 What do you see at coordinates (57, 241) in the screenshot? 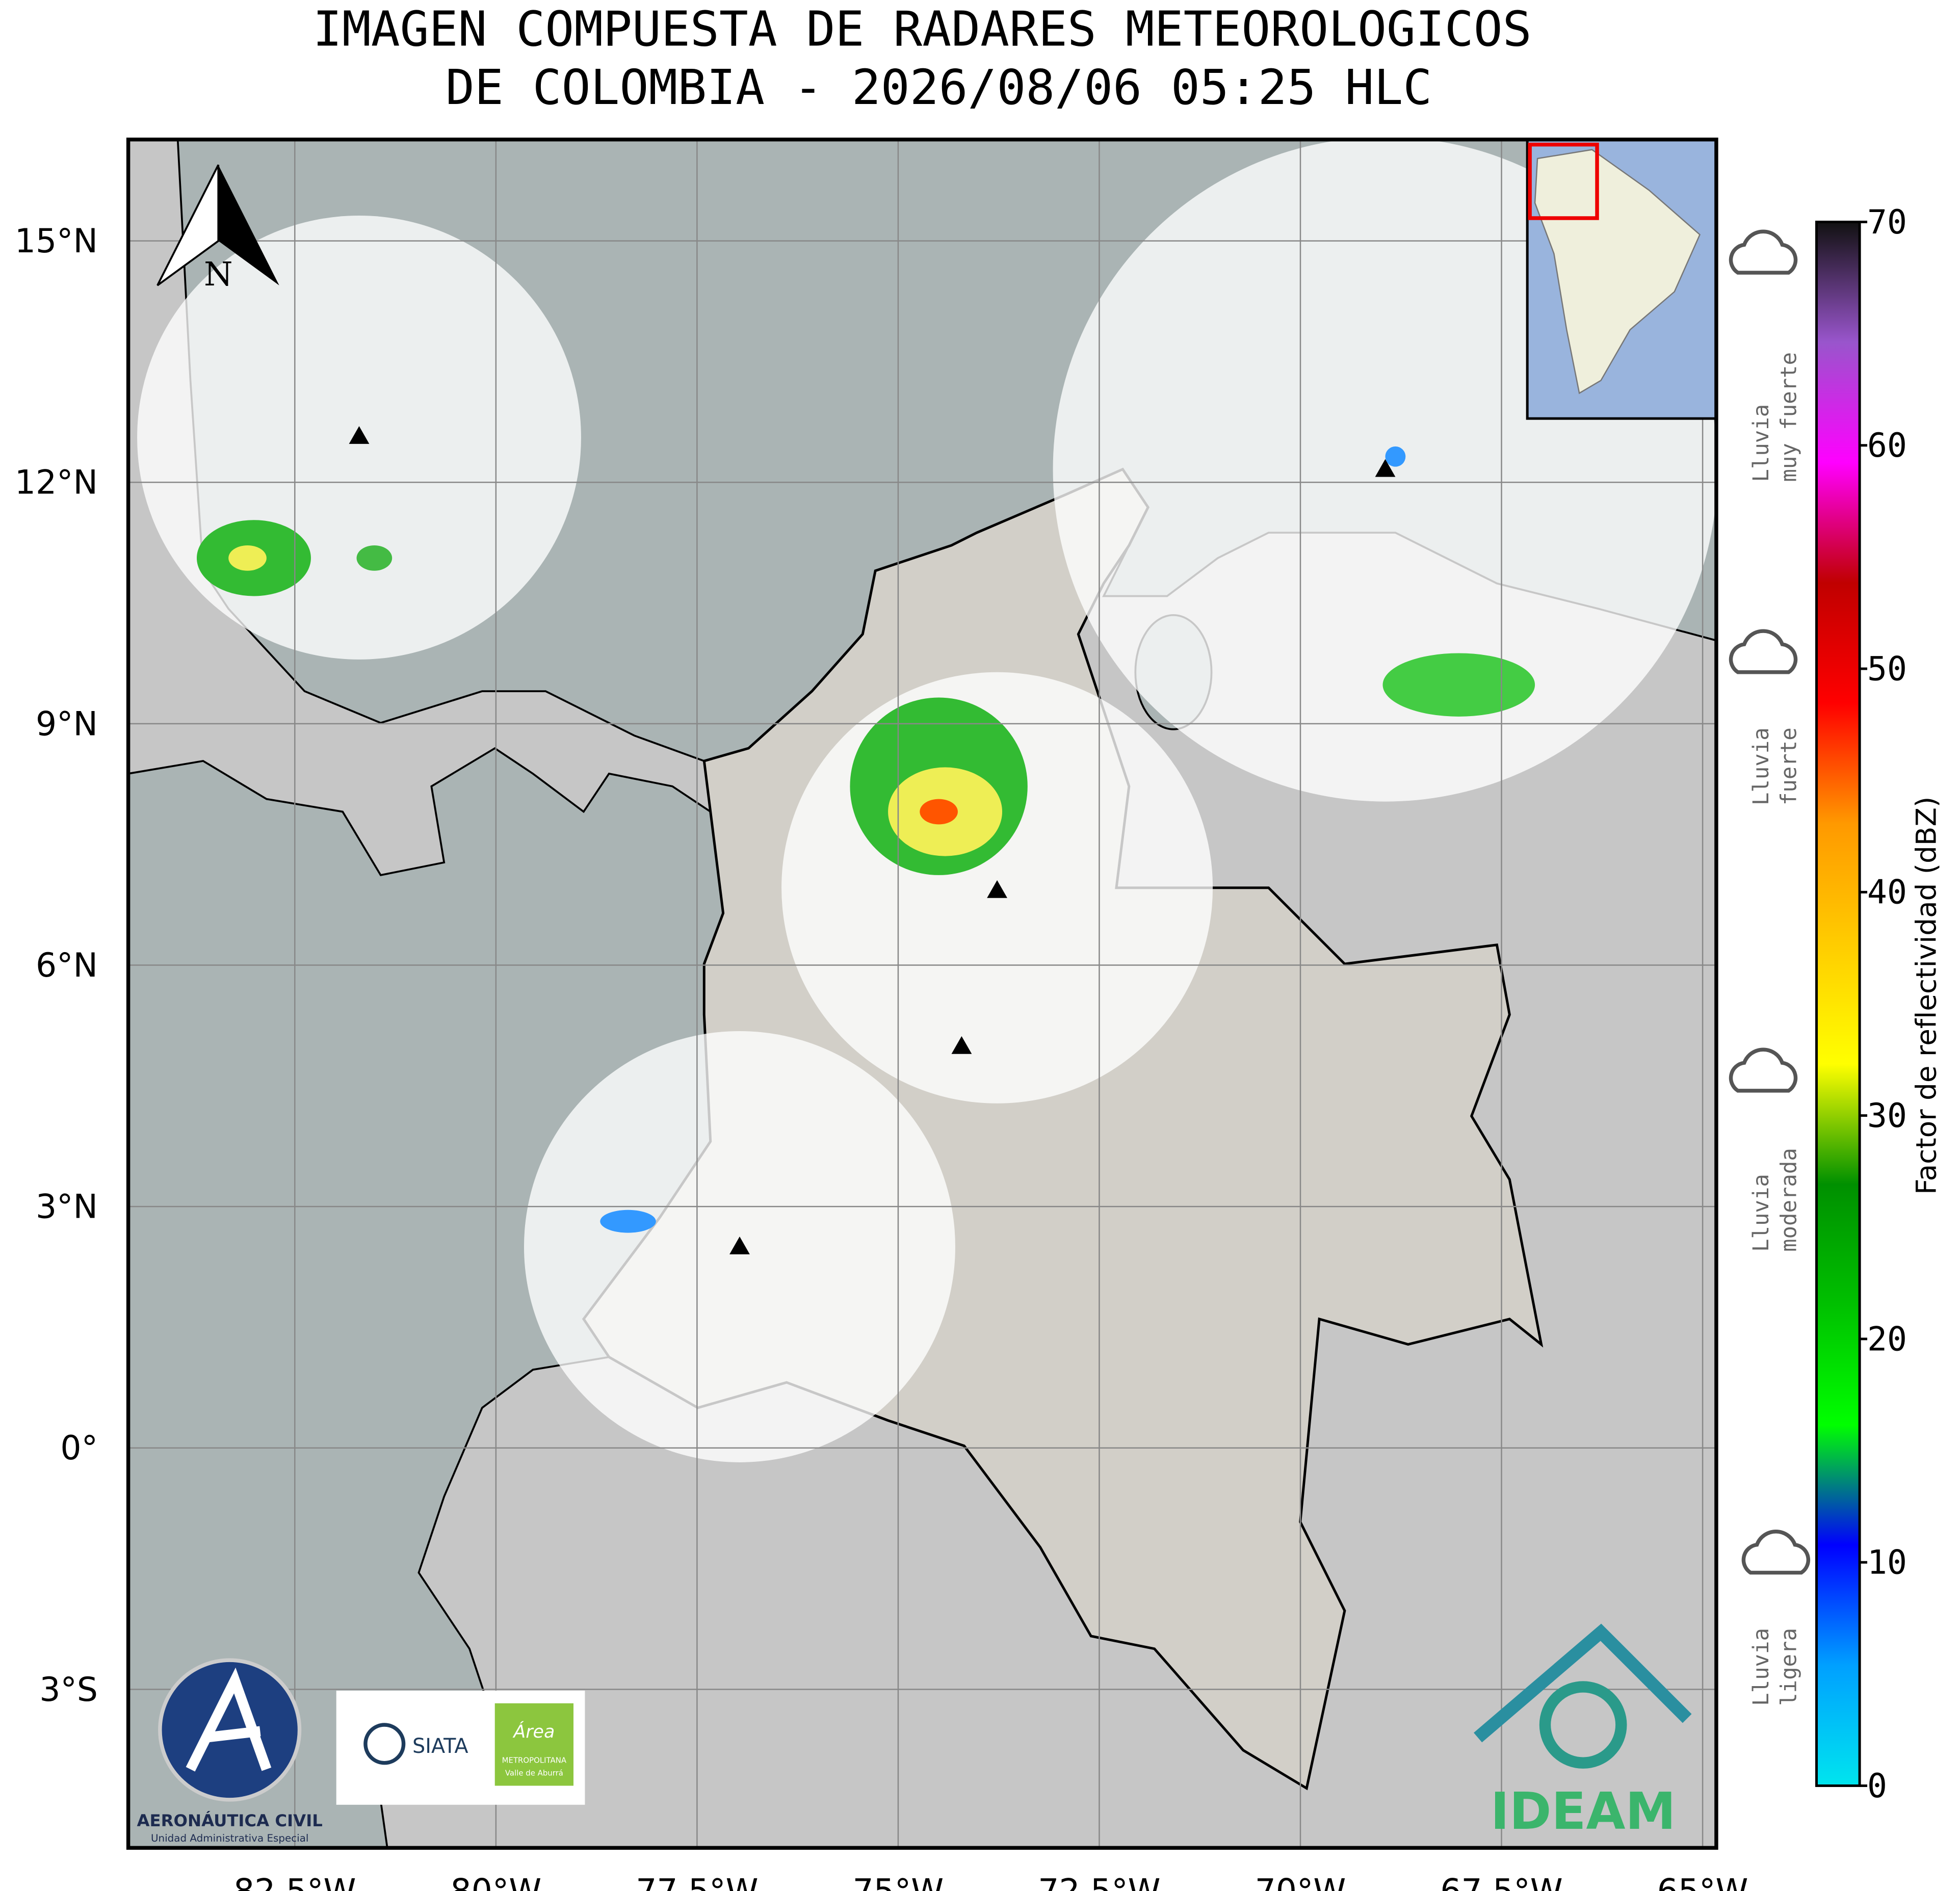
I see `y-tick-label: 15°N` at bounding box center [57, 241].